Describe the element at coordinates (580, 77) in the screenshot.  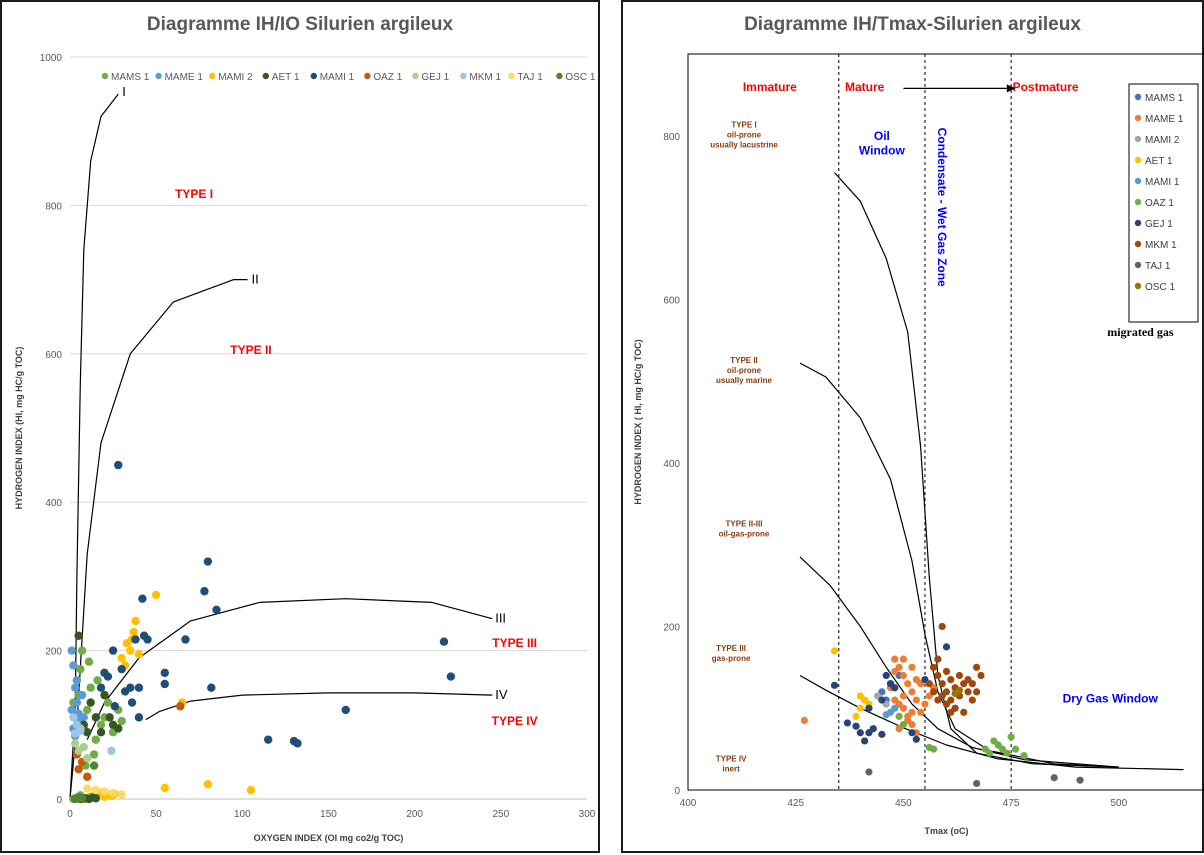
I see `legend-label-osc-1: OSC 1` at that location.